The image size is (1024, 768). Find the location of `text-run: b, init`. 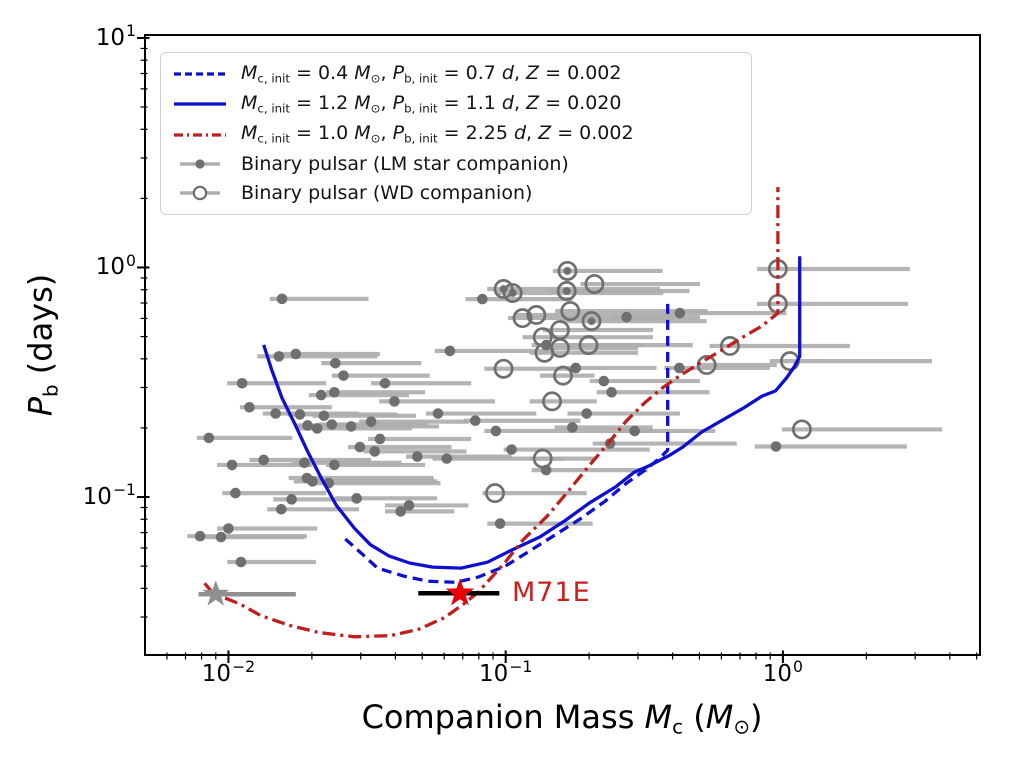

text-run: b, init is located at coordinates (421, 77).